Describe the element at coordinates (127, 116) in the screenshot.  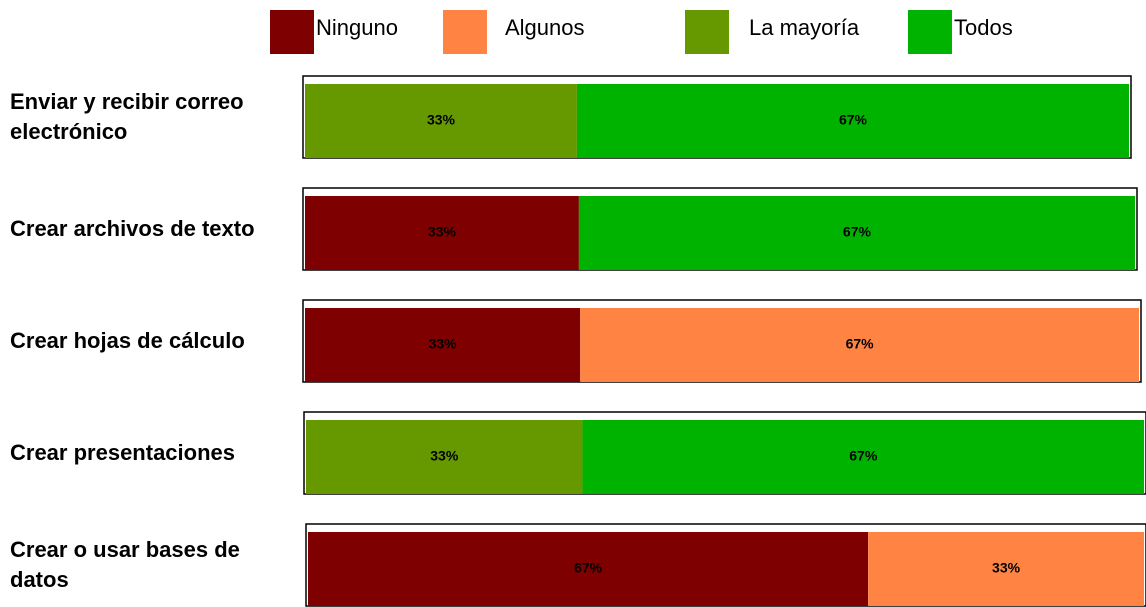
I see `category-label: Enviar y recibir correo electrónico` at that location.